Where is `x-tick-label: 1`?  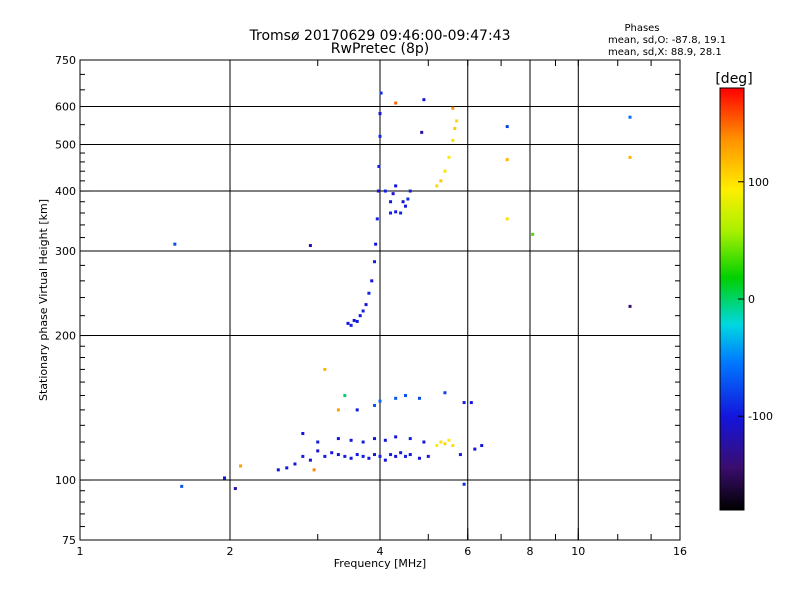
x-tick-label: 1 is located at coordinates (80, 551).